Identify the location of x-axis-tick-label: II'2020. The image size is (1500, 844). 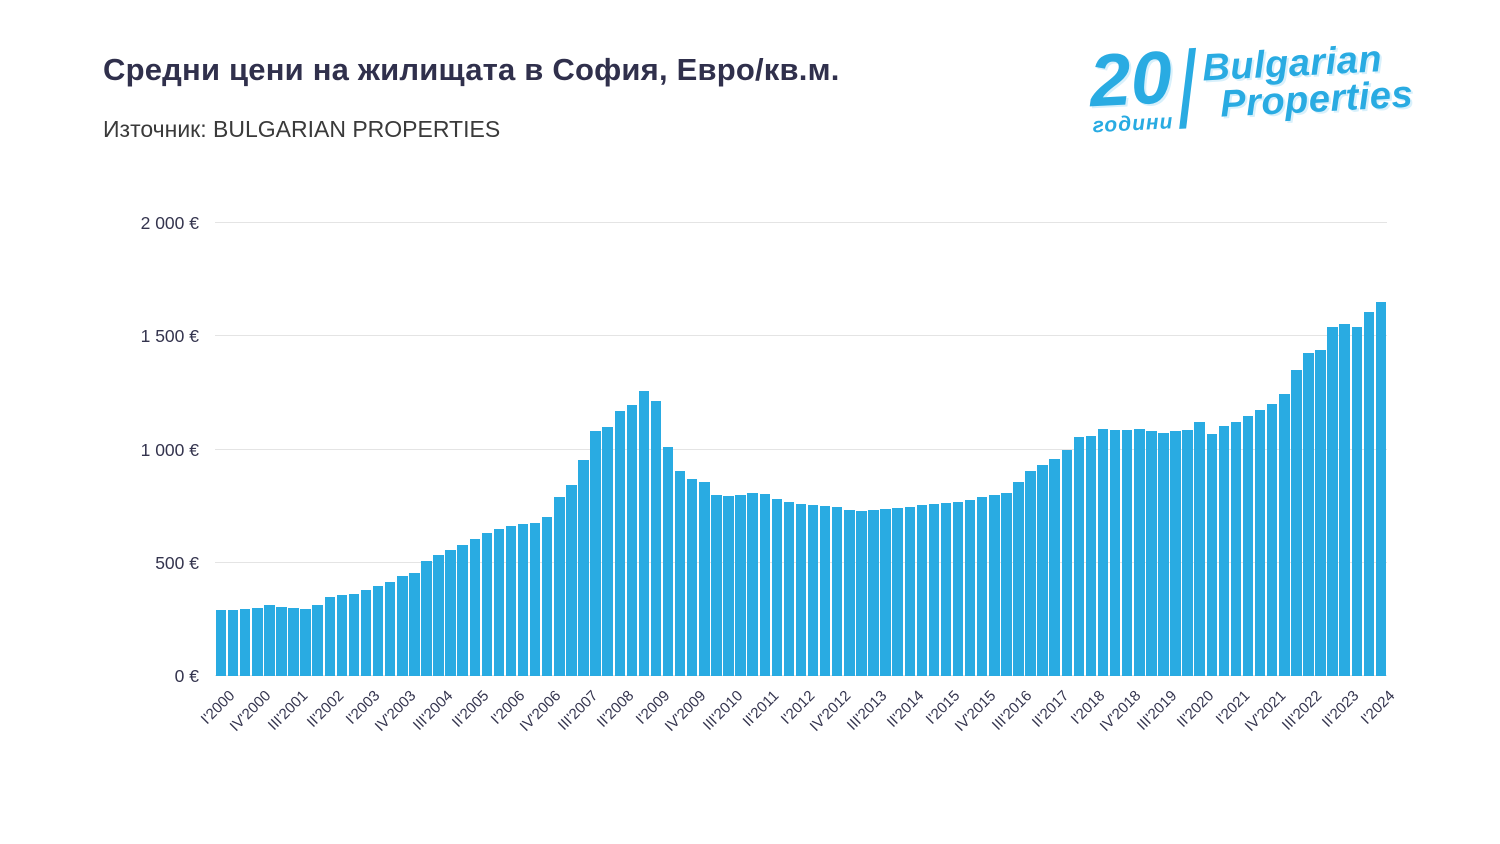
(1195, 709).